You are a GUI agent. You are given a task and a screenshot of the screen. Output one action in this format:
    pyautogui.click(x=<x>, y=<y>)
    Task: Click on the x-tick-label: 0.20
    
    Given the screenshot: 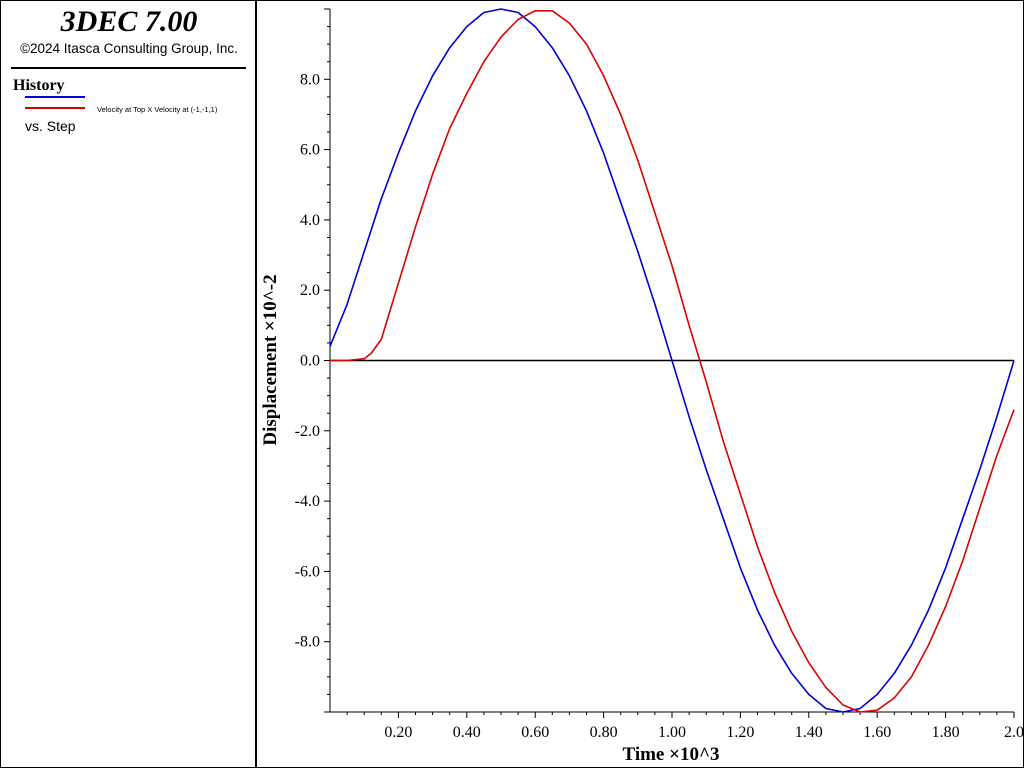 What is the action you would take?
    pyautogui.click(x=398, y=732)
    